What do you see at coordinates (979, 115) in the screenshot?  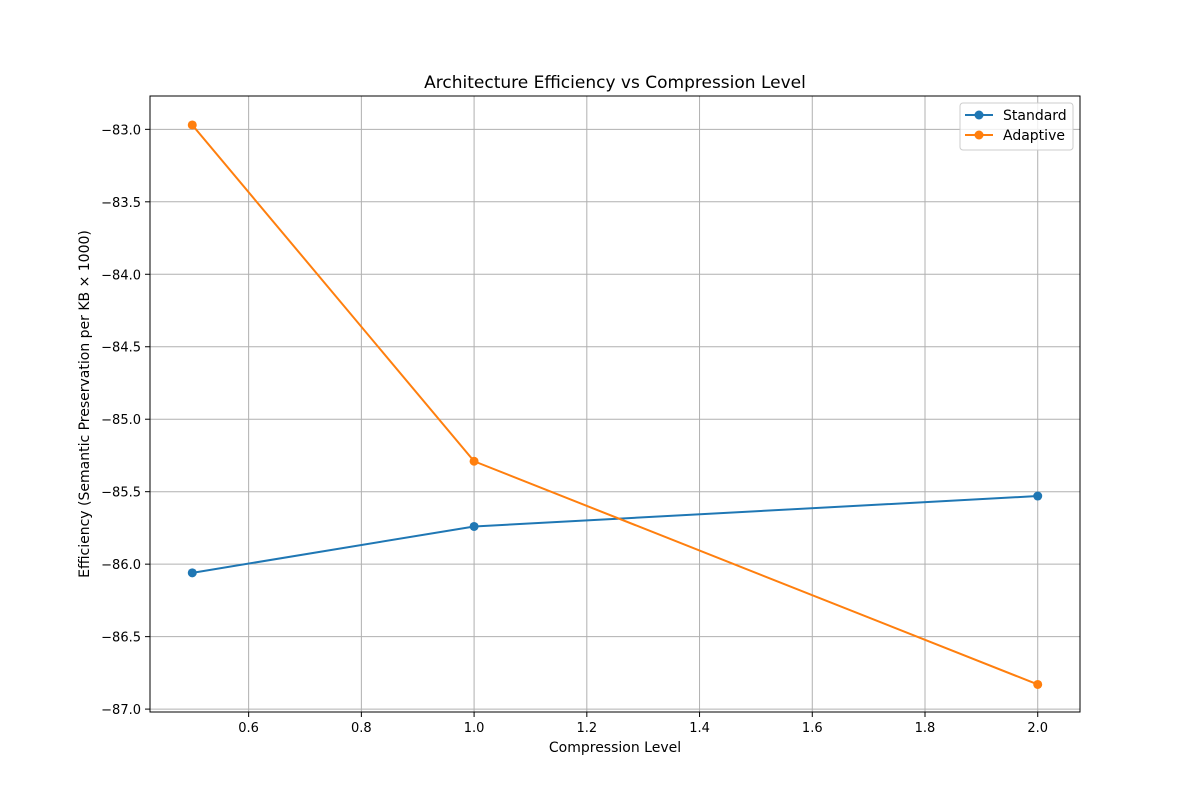 I see `legend-marker-standard` at bounding box center [979, 115].